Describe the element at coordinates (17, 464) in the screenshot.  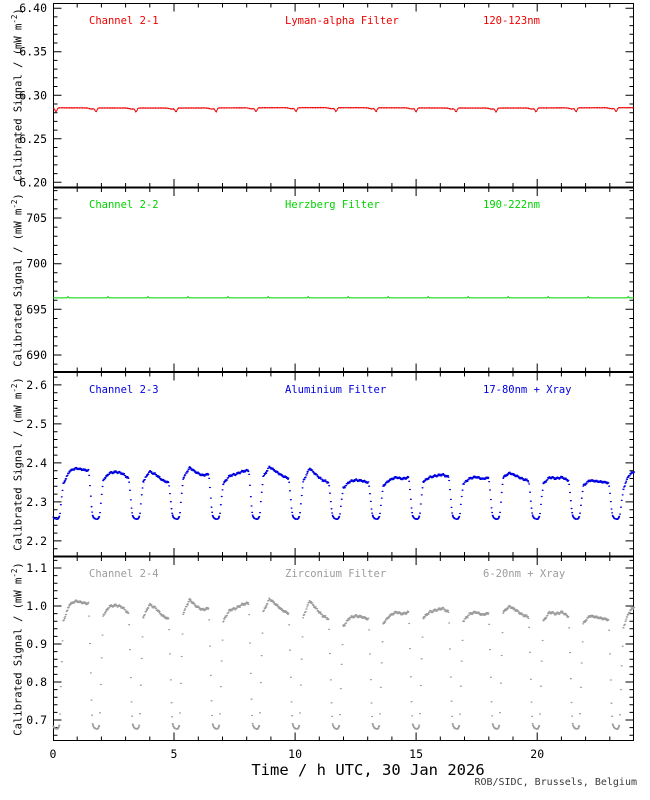
I see `panel3-y-axis-title: Calibrated Signal / (mW m-2)` at that location.